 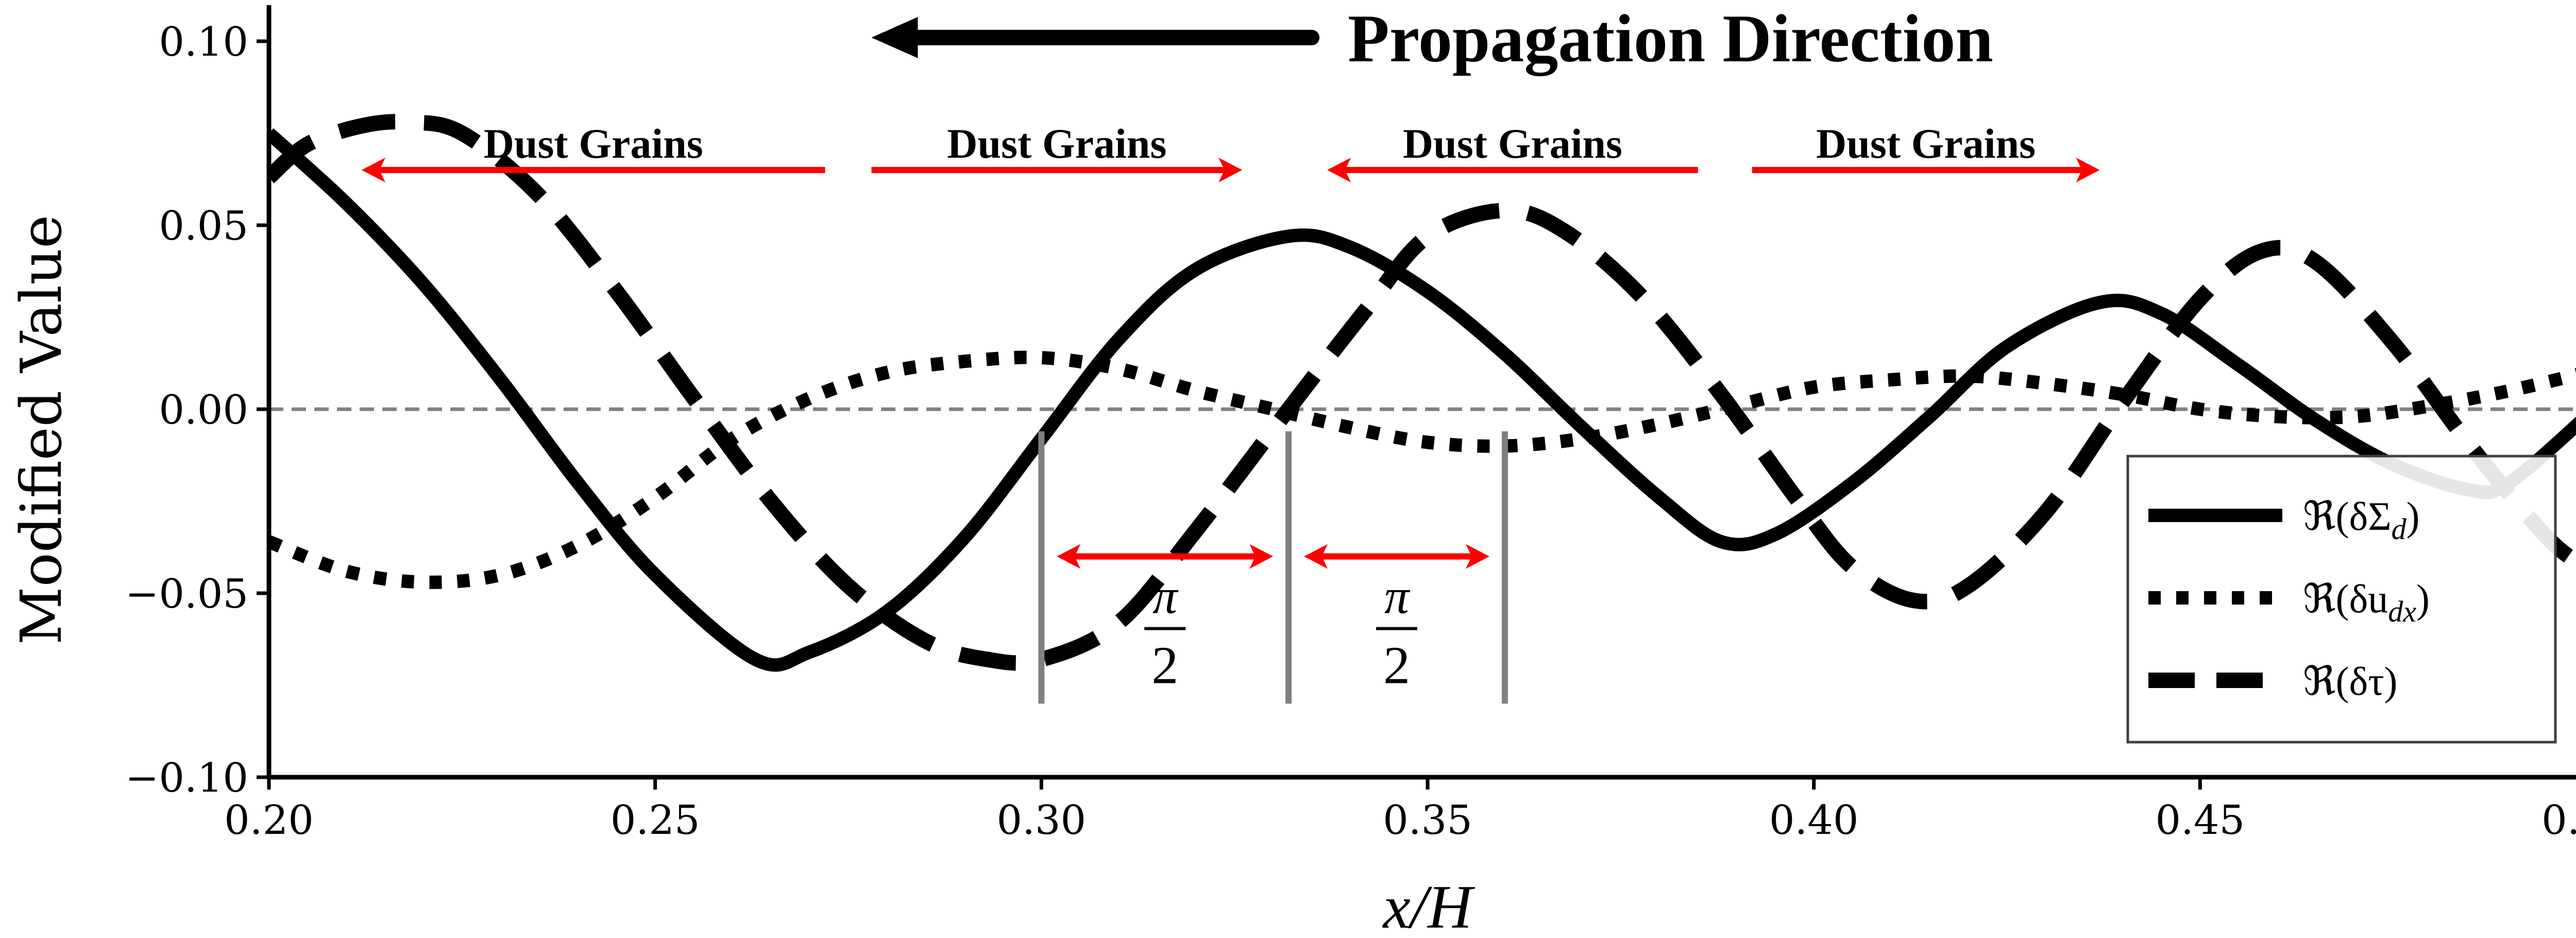 I want to click on phase-numerator-1: π, so click(x=1166, y=596).